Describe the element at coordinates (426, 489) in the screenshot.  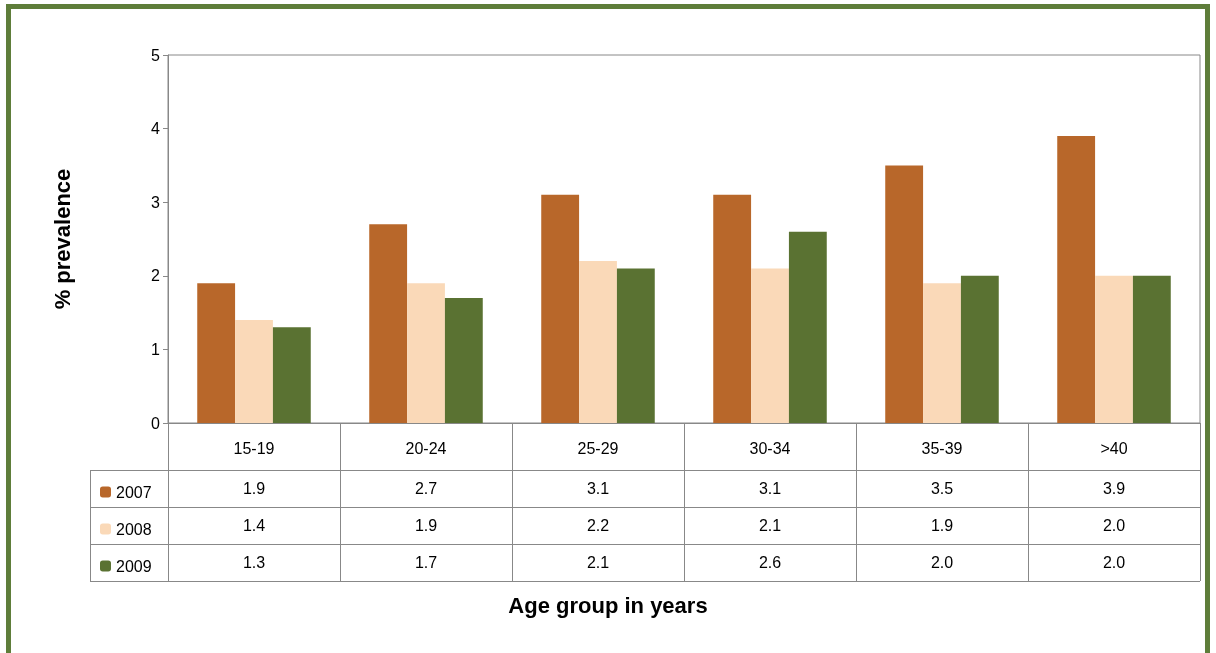
I see `data-label: 2.7` at that location.